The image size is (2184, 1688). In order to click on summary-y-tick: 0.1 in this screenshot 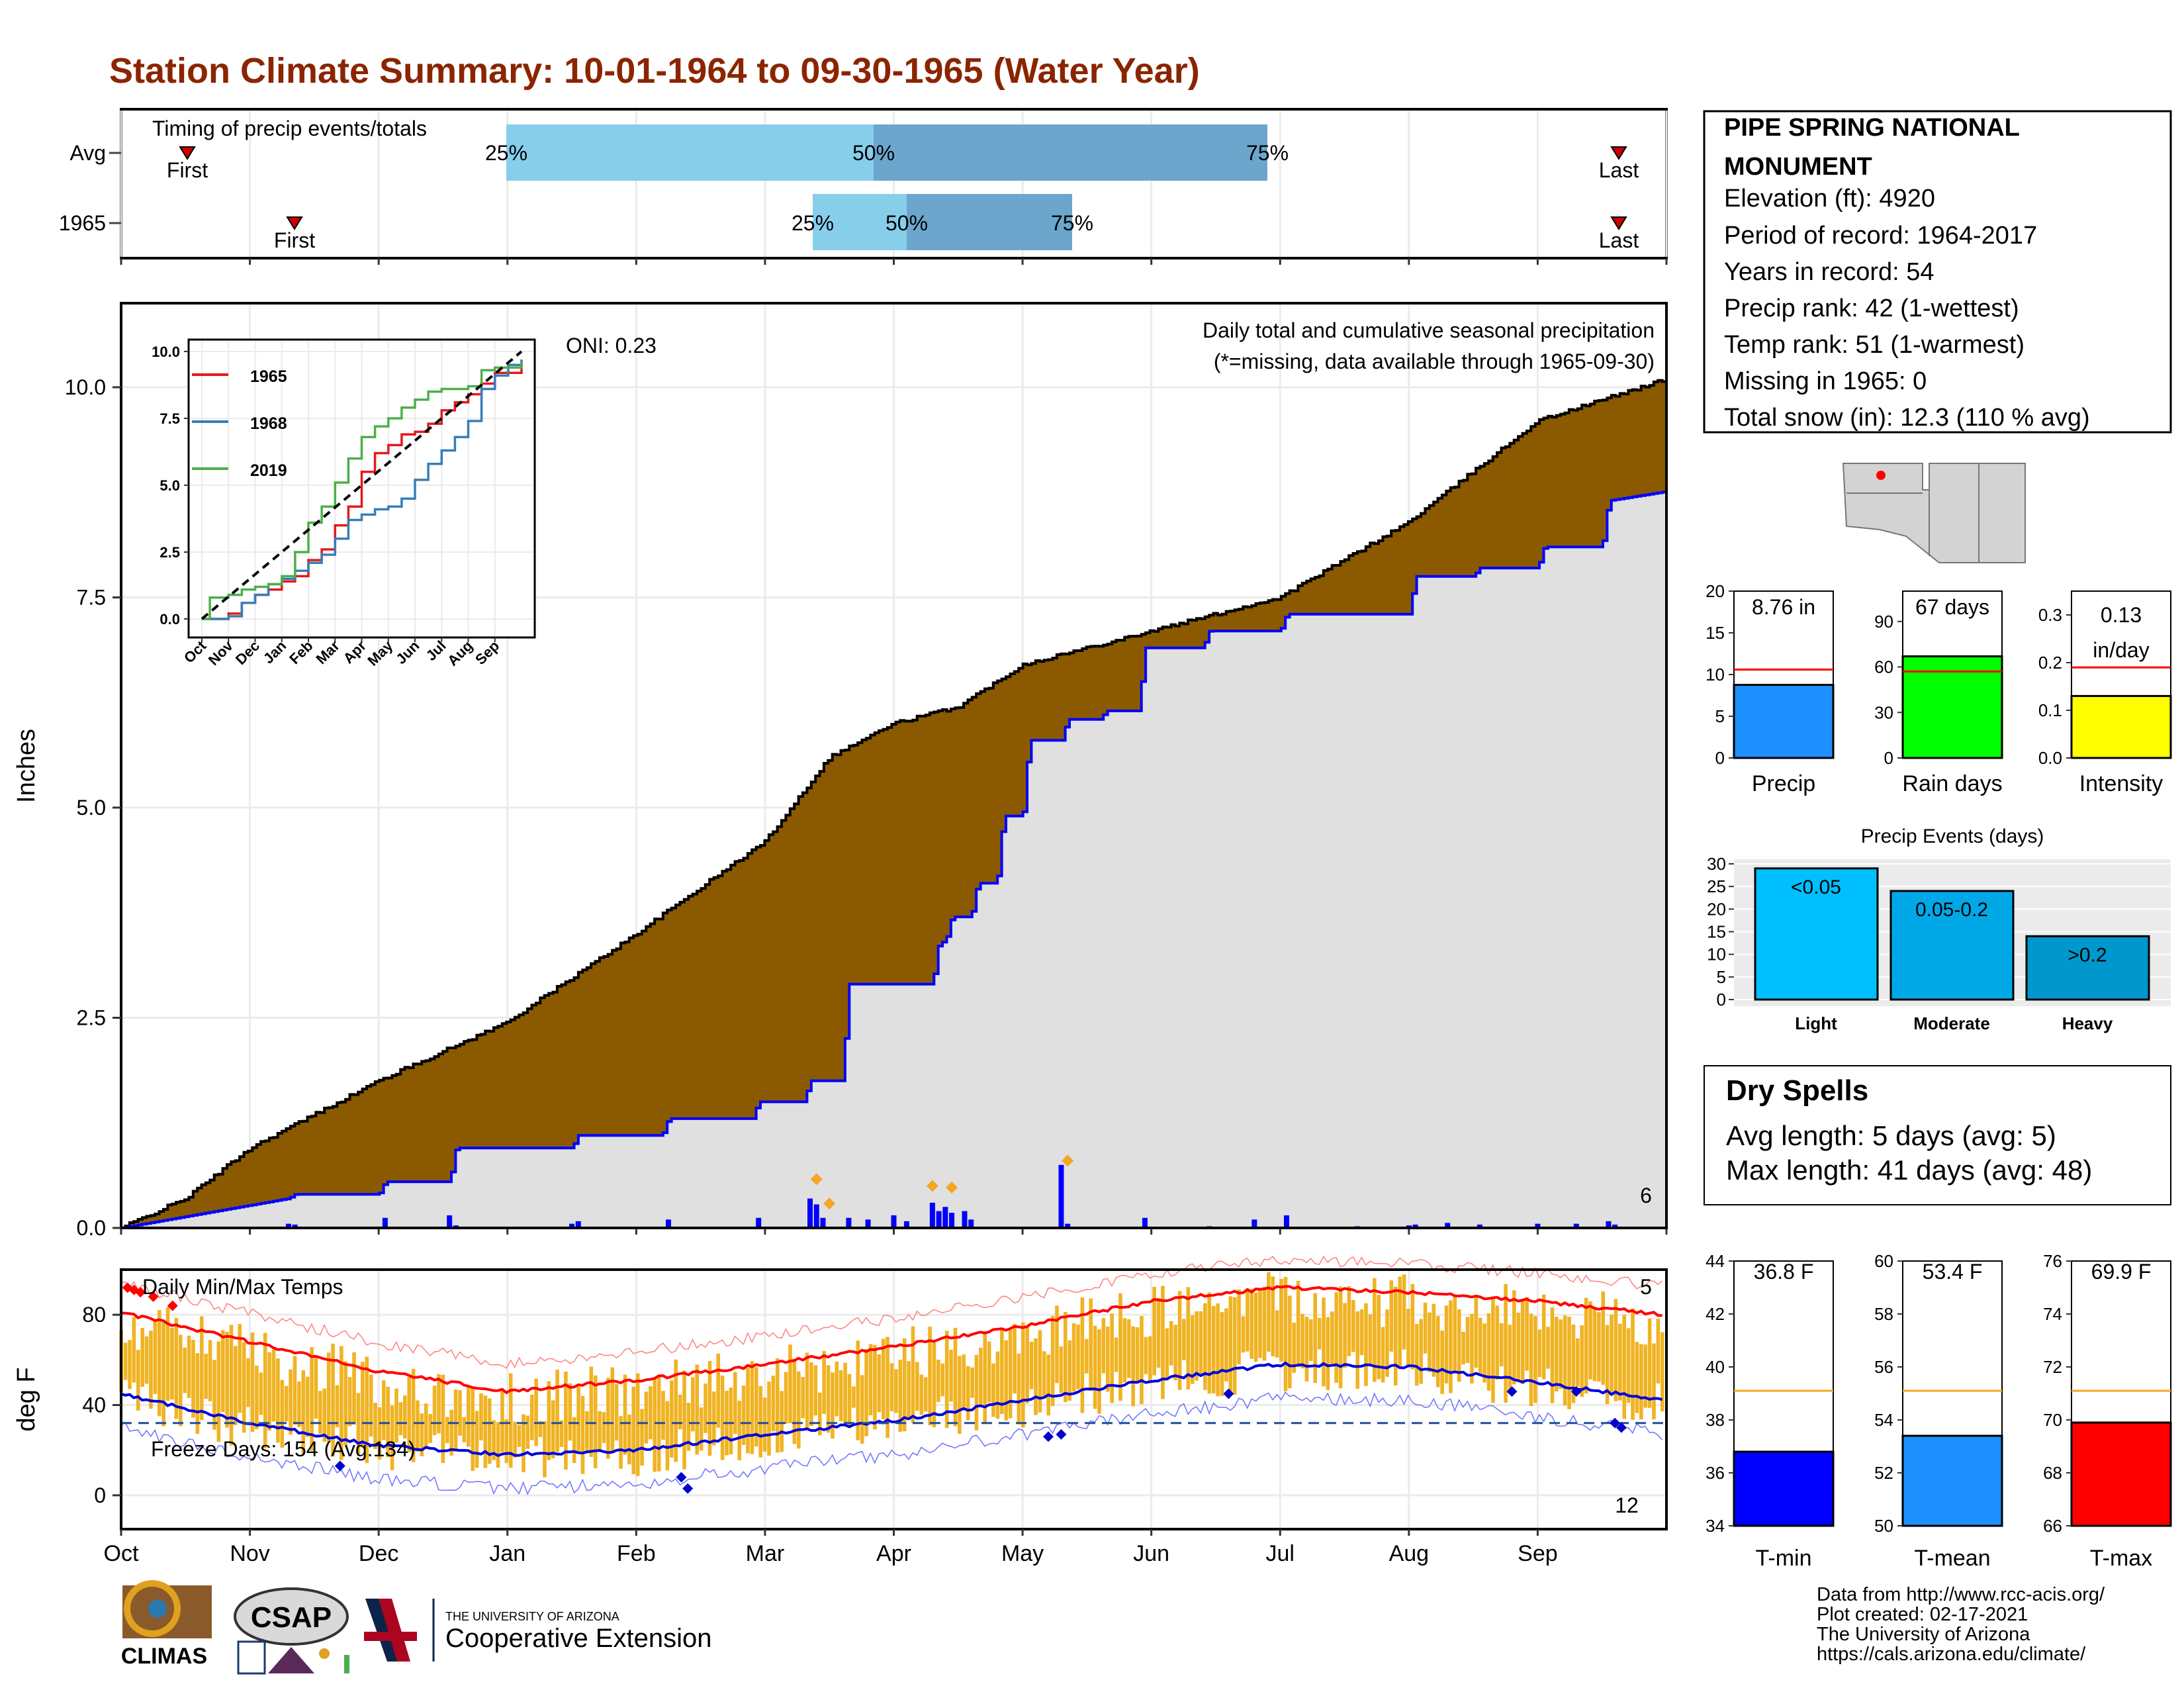, I will do `click(2050, 710)`.